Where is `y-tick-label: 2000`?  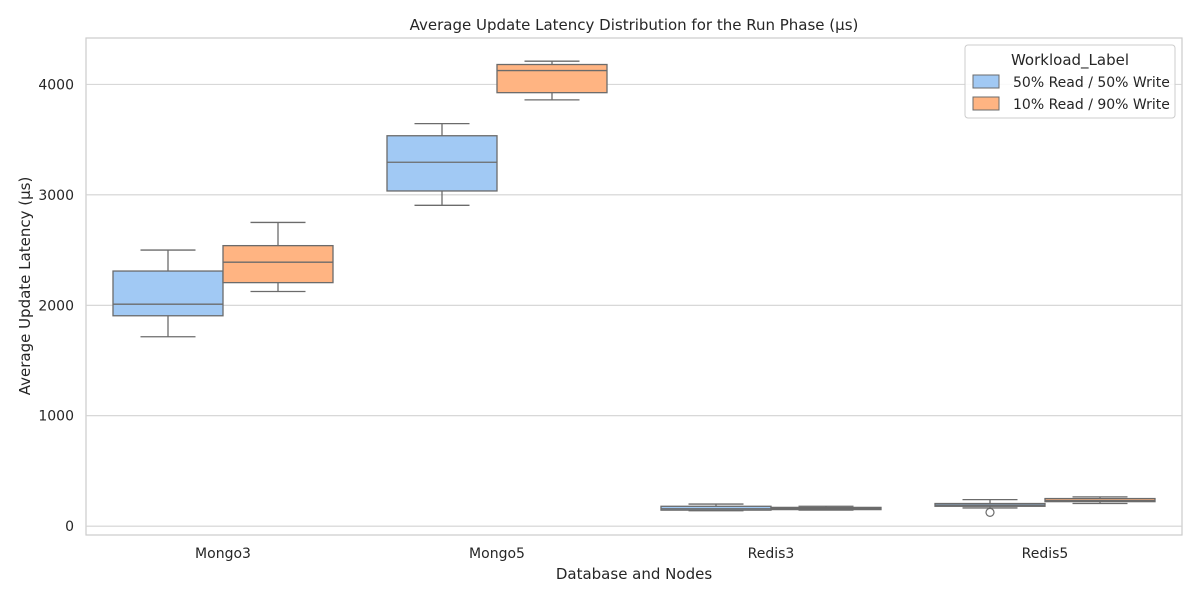
y-tick-label: 2000 is located at coordinates (56, 306).